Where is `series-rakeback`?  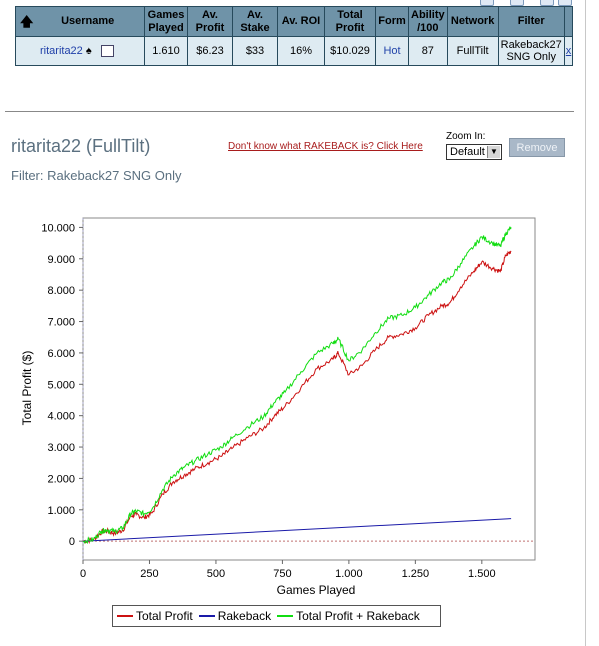
series-rakeback is located at coordinates (297, 530).